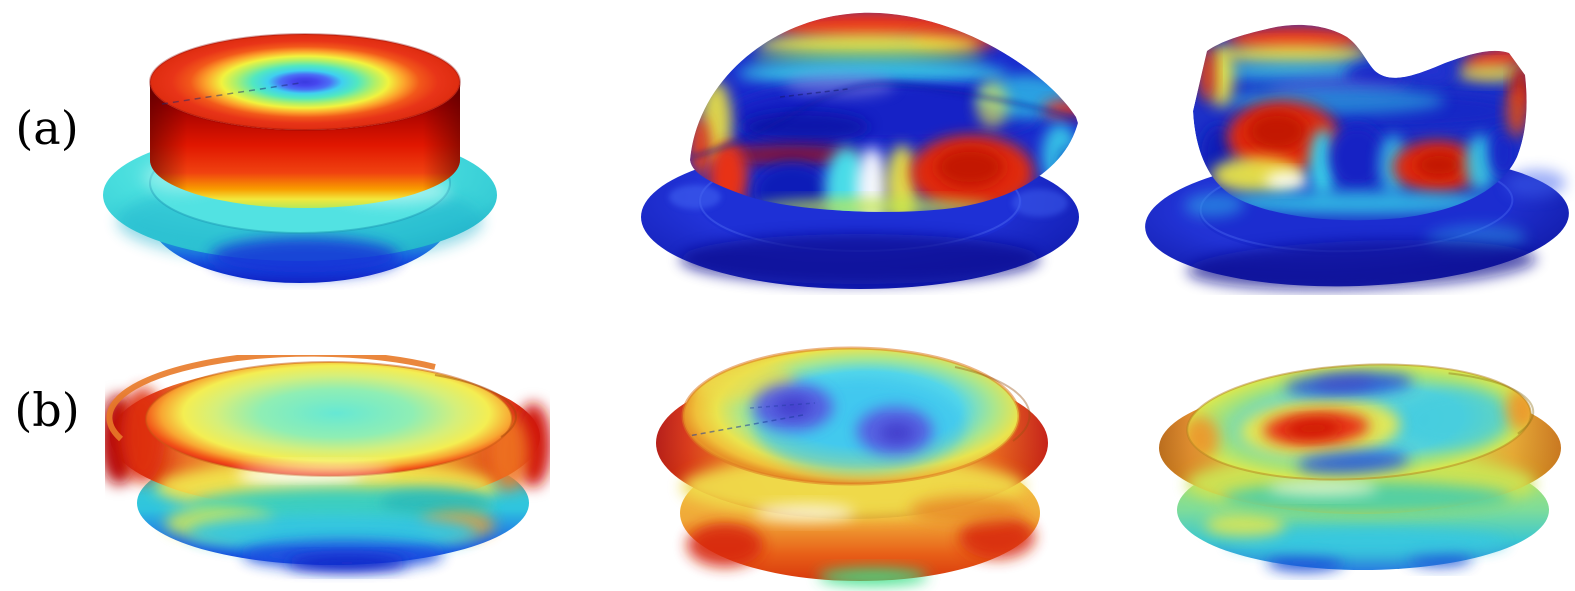  Describe the element at coordinates (1491, 403) in the screenshot. I see `b3-inner-crease-arc` at that location.